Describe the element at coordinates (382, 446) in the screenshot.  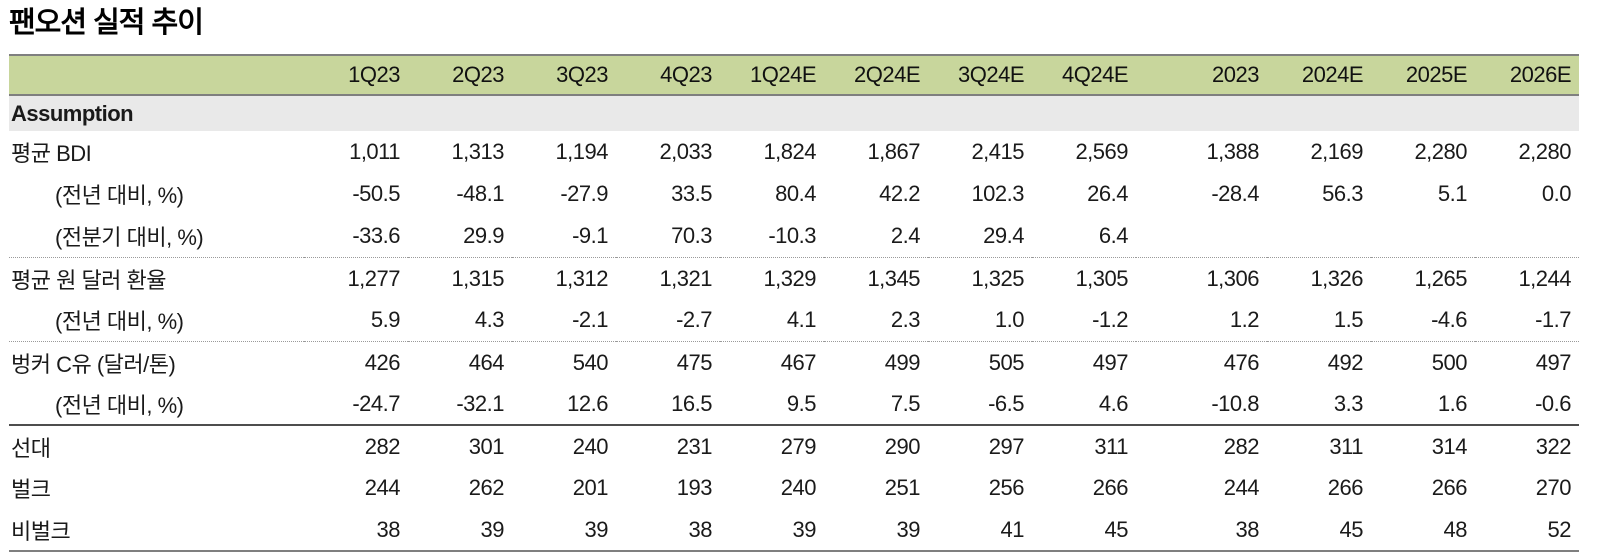
I see `cell-value: 282` at that location.